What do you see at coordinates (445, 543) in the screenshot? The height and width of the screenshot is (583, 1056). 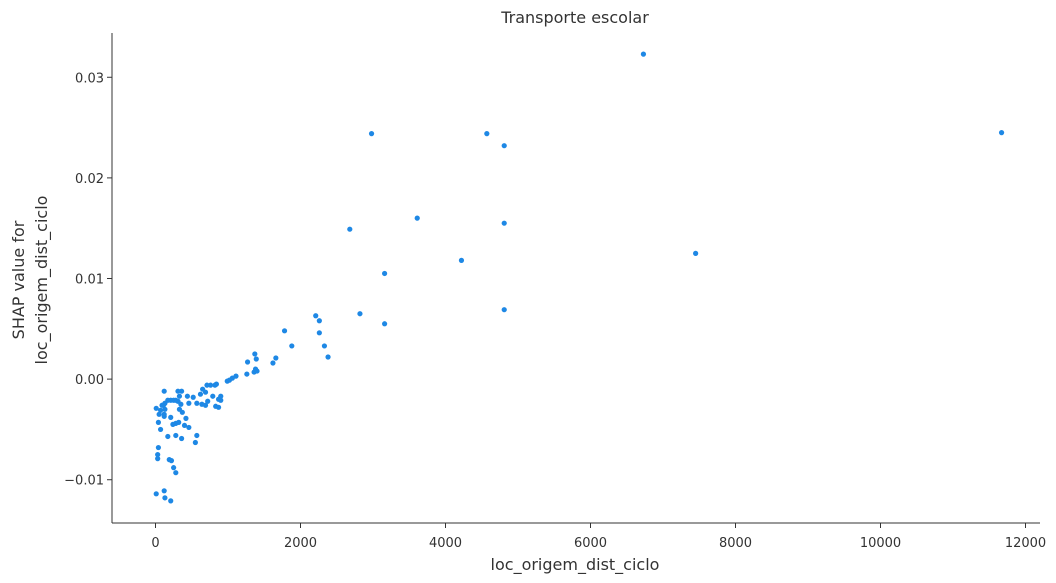 I see `x-tick-label: 4000` at bounding box center [445, 543].